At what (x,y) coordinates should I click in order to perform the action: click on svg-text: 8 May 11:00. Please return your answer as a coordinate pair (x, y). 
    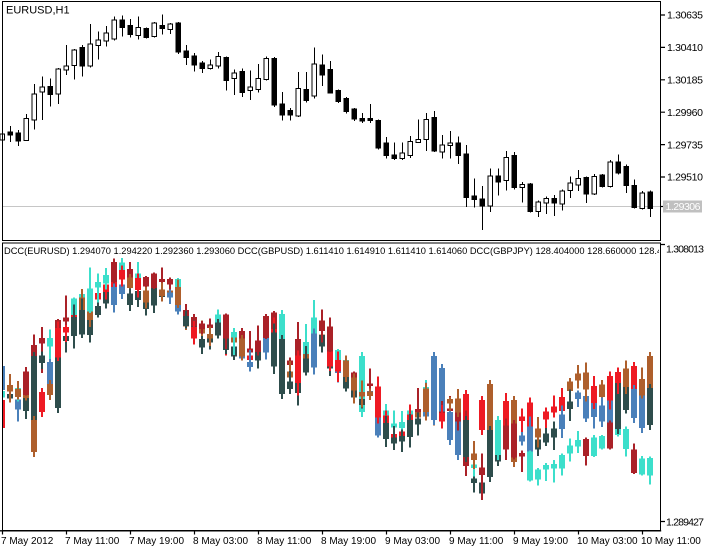
    Looking at the image, I should click on (284, 541).